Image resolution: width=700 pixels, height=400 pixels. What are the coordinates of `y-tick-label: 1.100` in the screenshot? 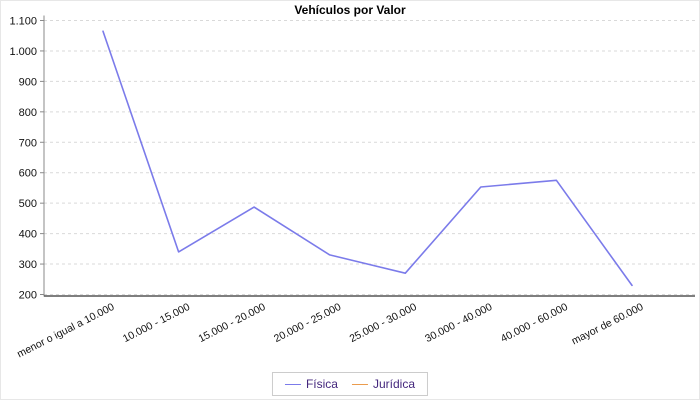 It's located at (23, 22).